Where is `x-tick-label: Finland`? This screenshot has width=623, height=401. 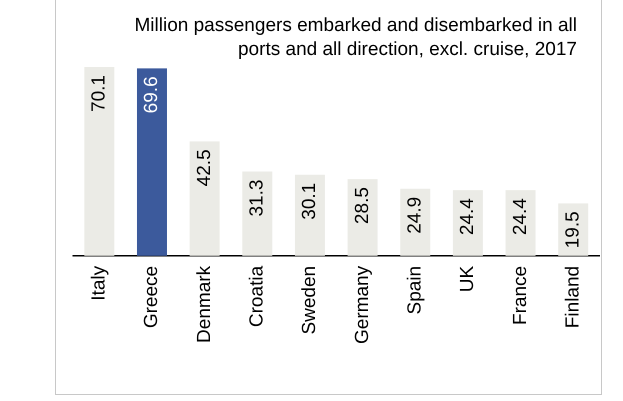 x-tick-label: Finland is located at coordinates (573, 297).